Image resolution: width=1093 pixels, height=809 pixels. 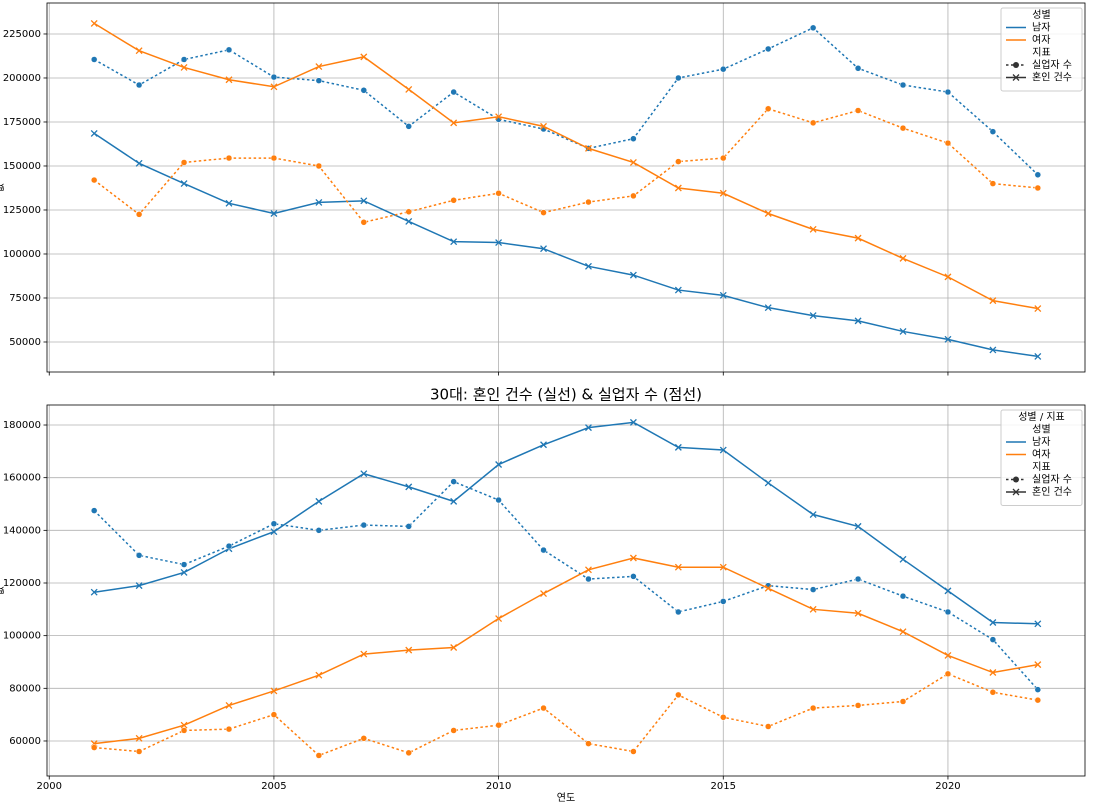 What do you see at coordinates (1041, 15) in the screenshot?
I see `legend-section-title: 성별` at bounding box center [1041, 15].